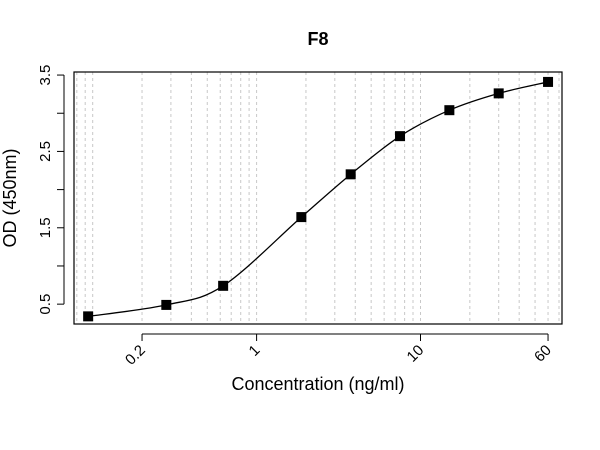 Image resolution: width=600 pixels, height=450 pixels. What do you see at coordinates (317, 39) in the screenshot?
I see `chart-title: F8` at bounding box center [317, 39].